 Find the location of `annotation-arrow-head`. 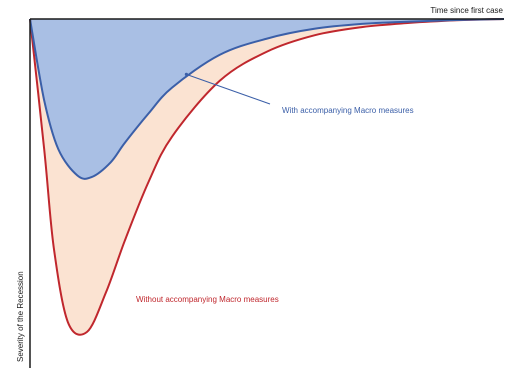

annotation-arrow-head is located at coordinates (186, 74).